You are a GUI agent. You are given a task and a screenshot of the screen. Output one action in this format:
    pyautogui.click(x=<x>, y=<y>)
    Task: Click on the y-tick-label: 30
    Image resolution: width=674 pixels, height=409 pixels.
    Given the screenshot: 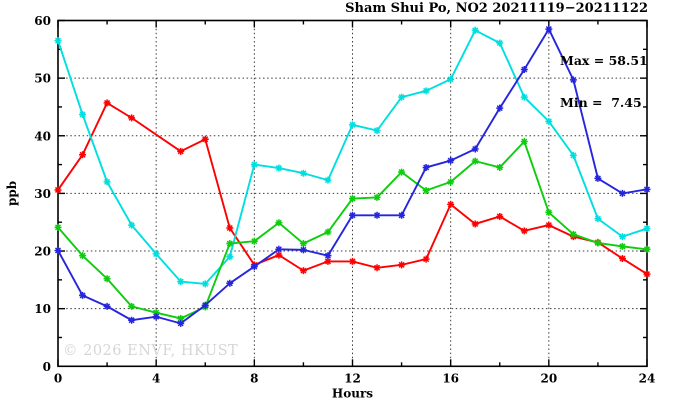 What is the action you would take?
    pyautogui.click(x=42, y=194)
    